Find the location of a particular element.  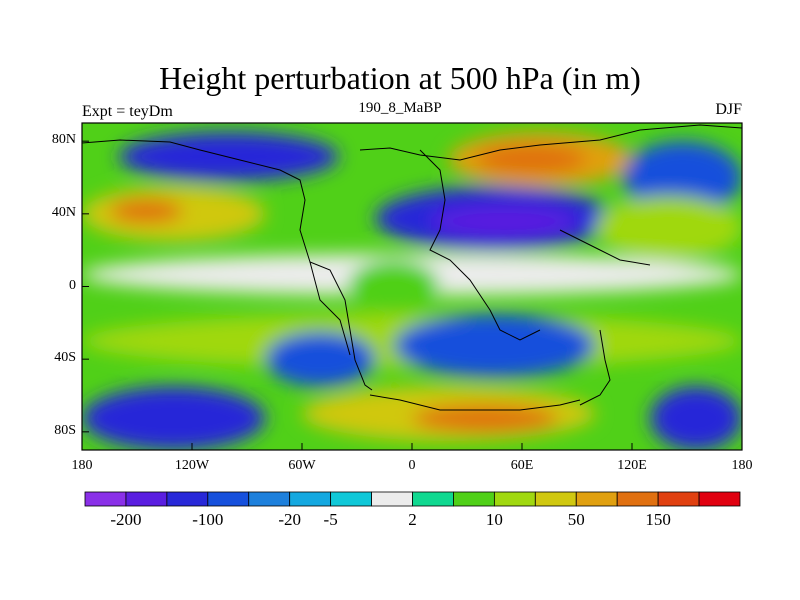

colorbar-label: 2 is located at coordinates (412, 519).